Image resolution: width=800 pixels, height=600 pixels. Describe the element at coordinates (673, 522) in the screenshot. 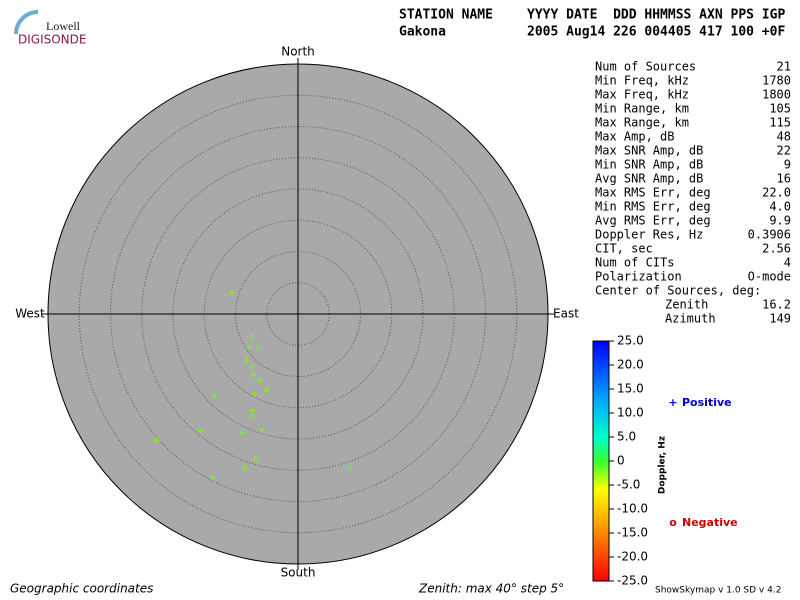

I see `legend-symbol: o` at that location.